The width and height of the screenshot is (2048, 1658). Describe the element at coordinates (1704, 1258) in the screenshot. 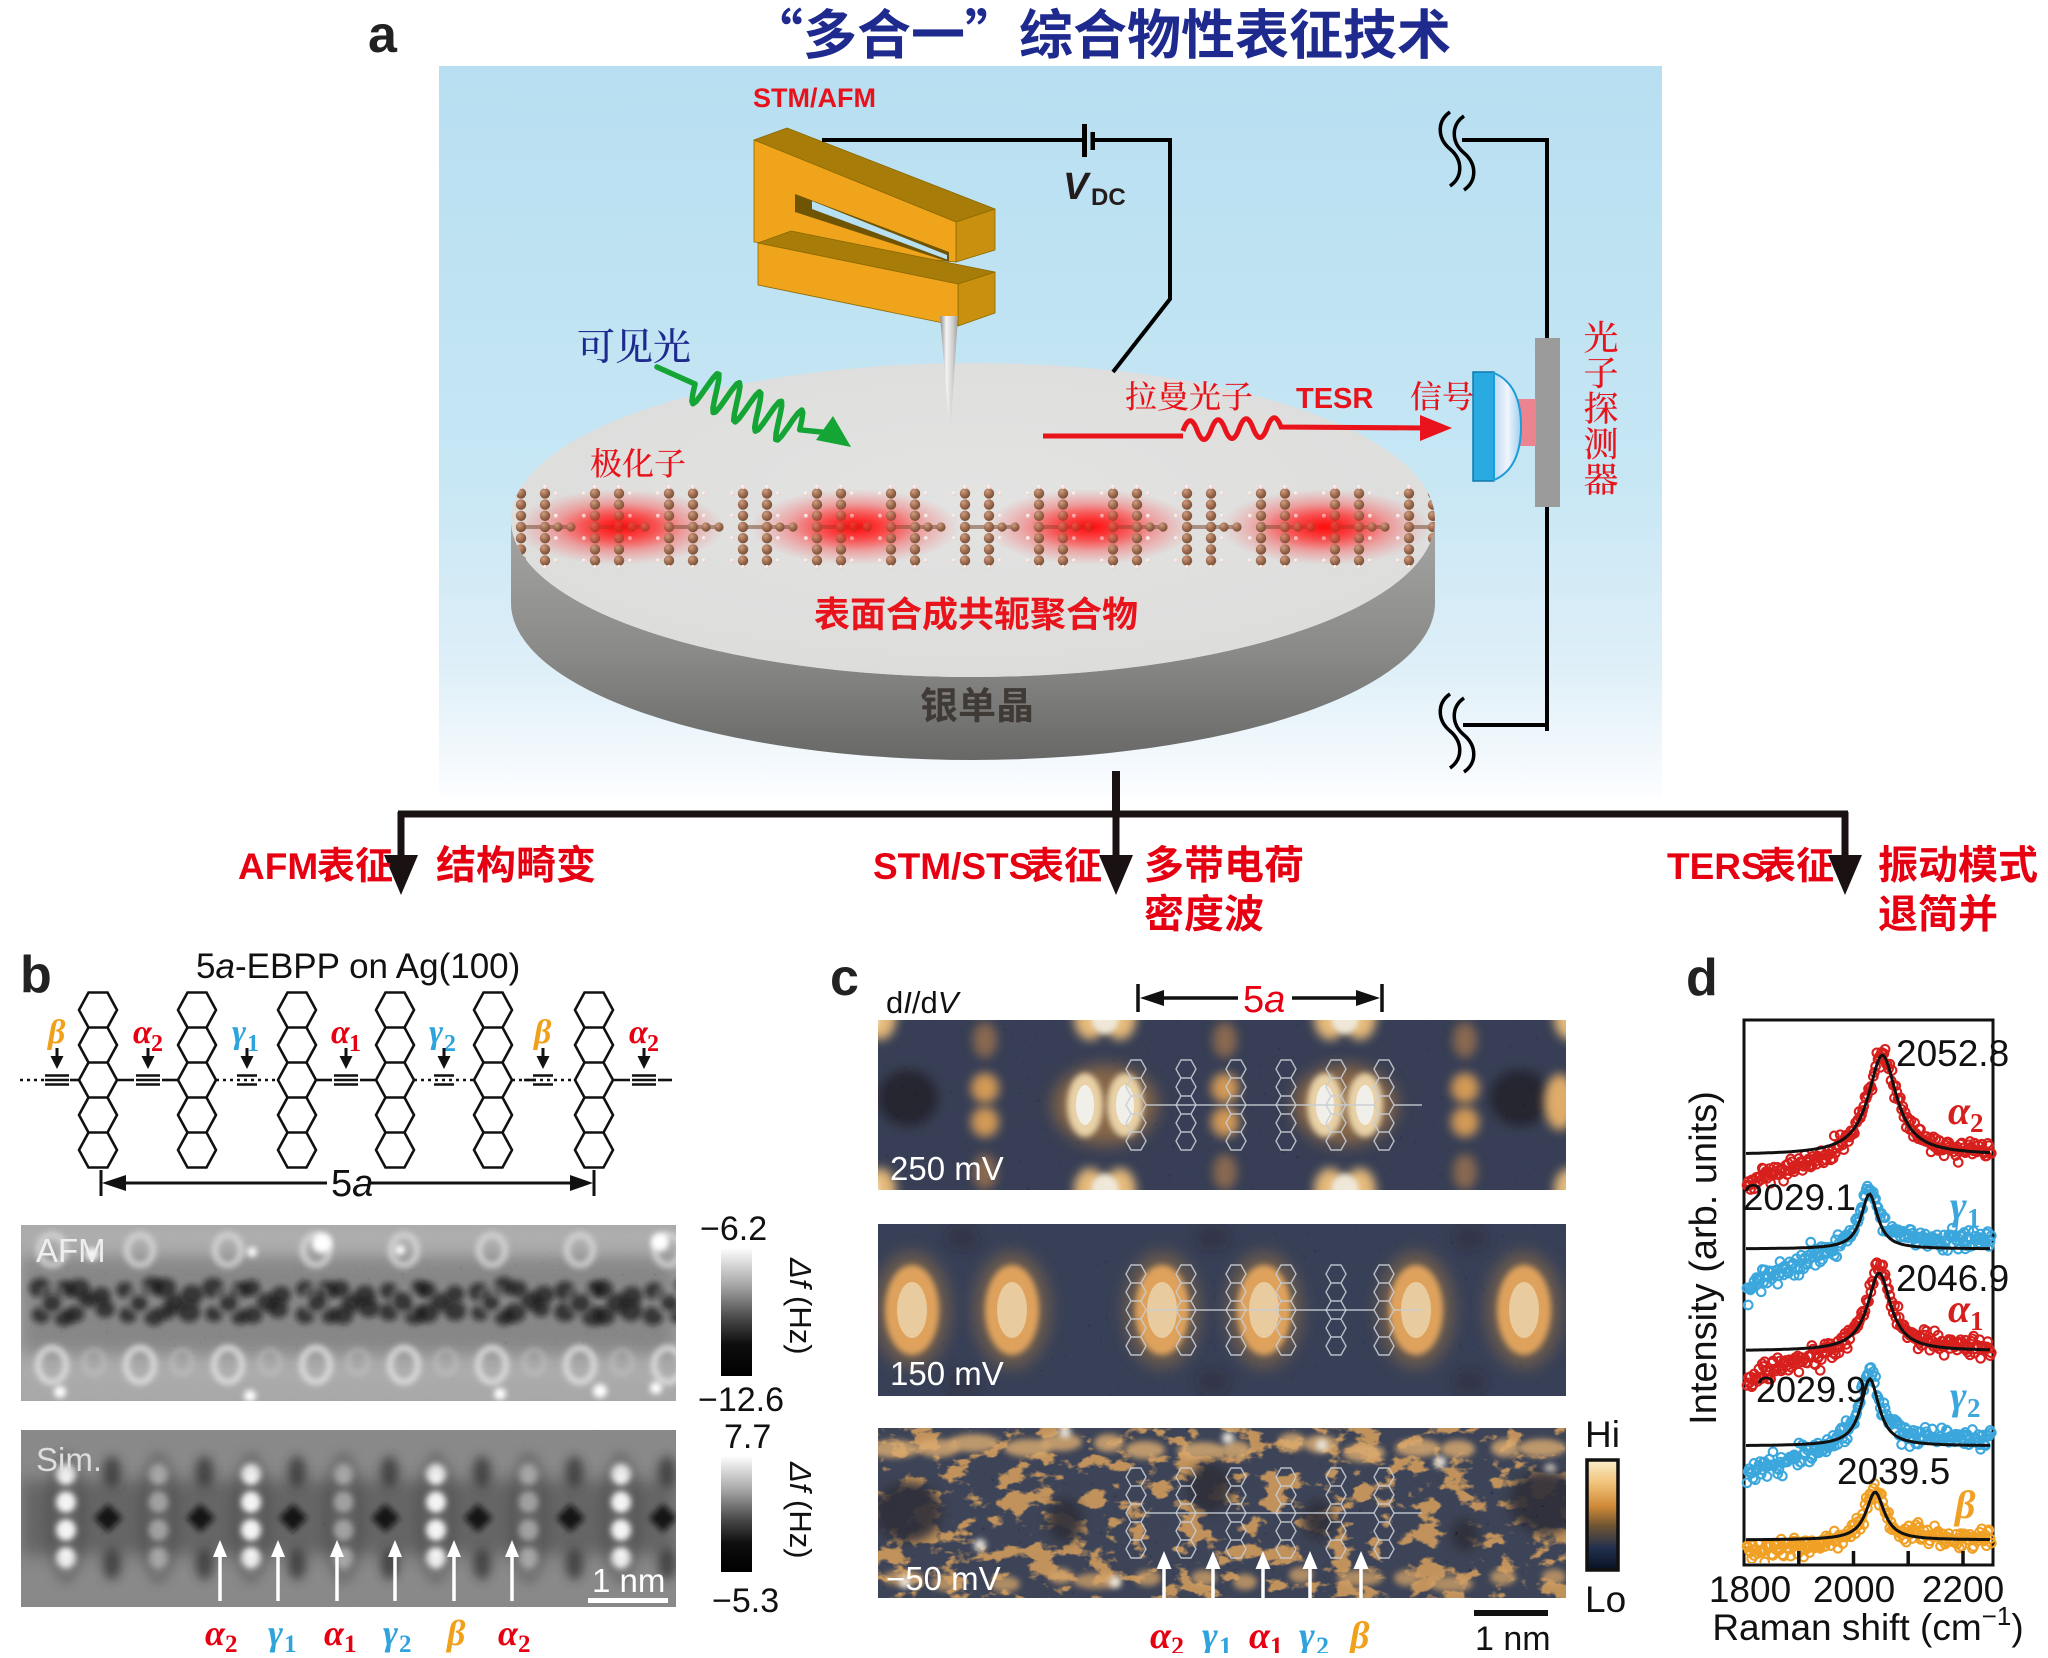

I see `svg-text: Intensity (arb. units)` at that location.